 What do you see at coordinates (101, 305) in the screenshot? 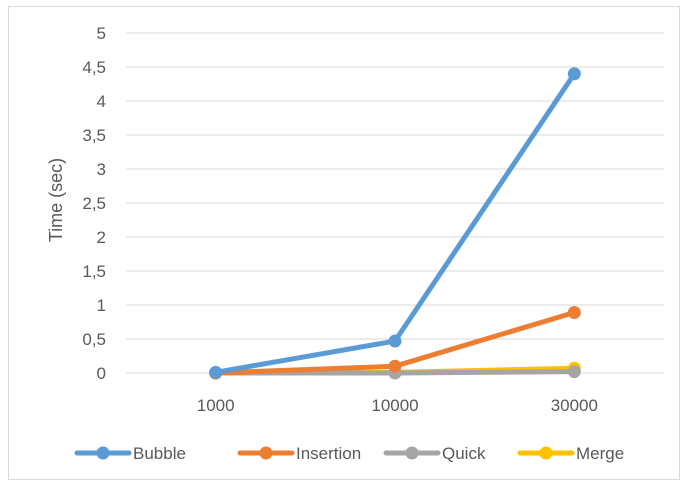
I see `y-tick-label: 1` at bounding box center [101, 305].